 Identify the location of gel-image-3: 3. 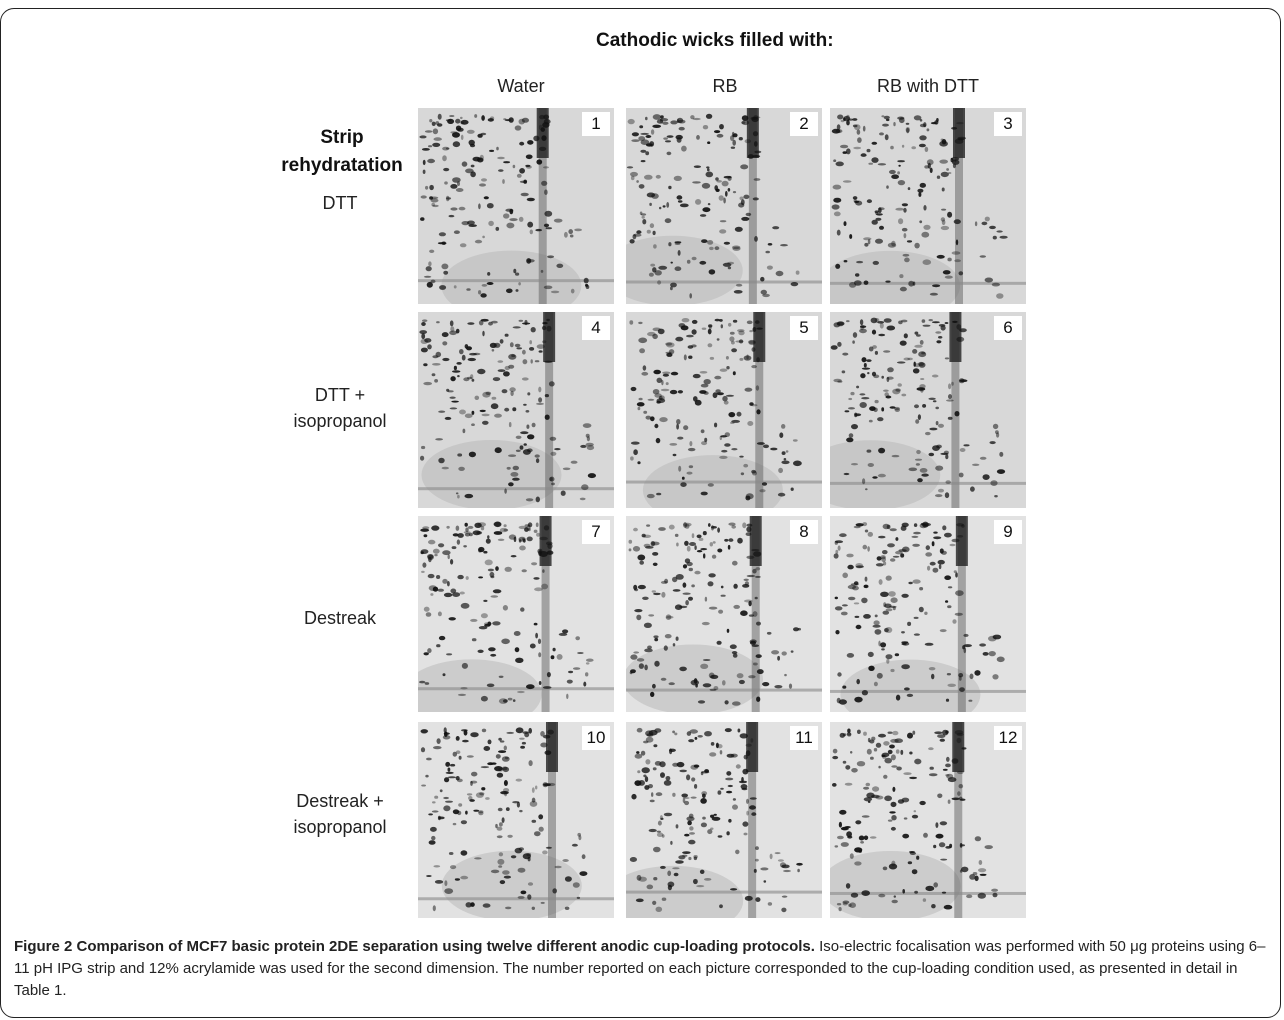
(928, 206).